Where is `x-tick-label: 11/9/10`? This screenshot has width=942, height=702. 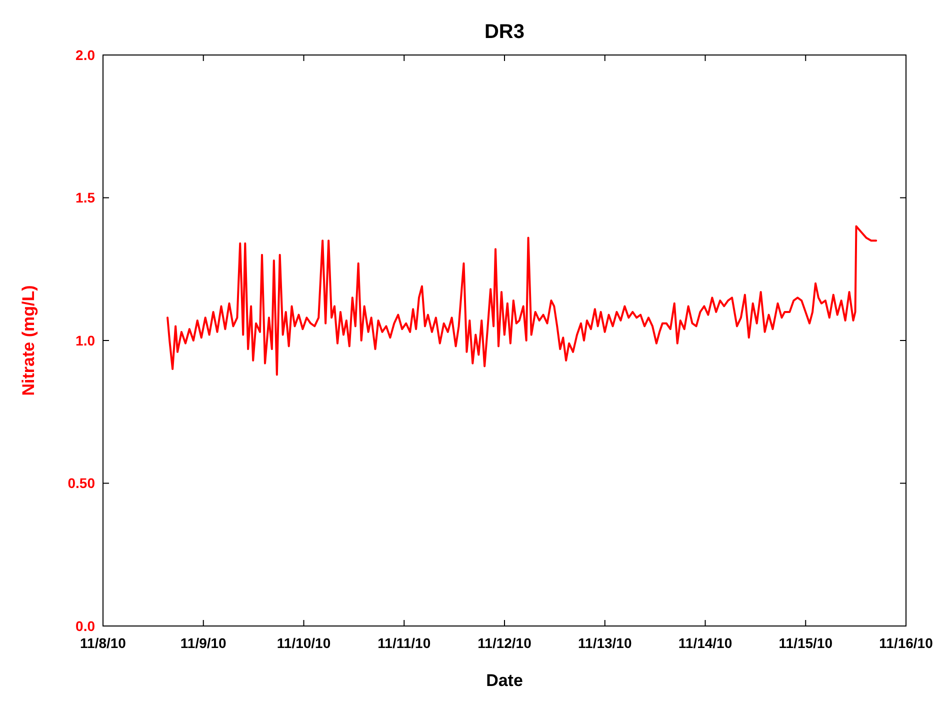 x-tick-label: 11/9/10 is located at coordinates (203, 643).